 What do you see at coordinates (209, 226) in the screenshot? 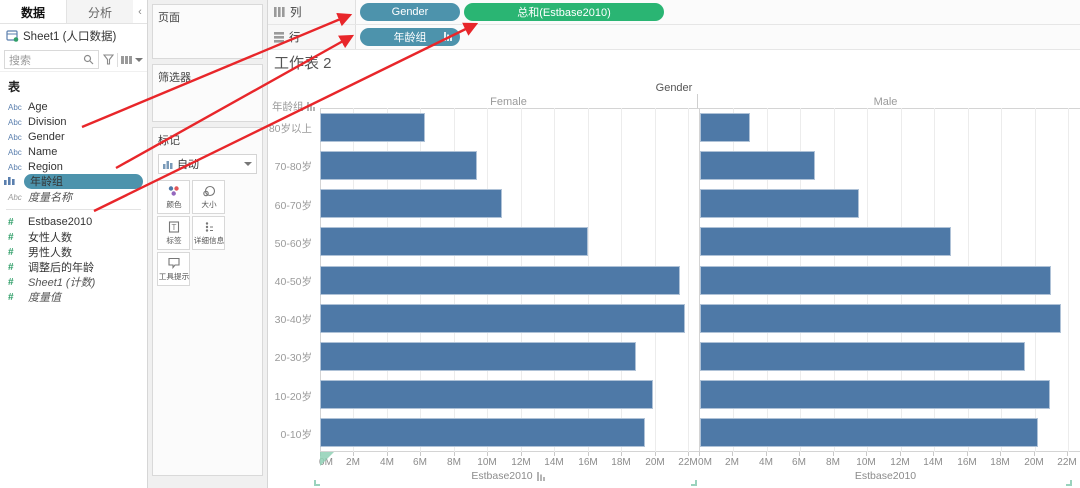
I see `detail-icon` at bounding box center [209, 226].